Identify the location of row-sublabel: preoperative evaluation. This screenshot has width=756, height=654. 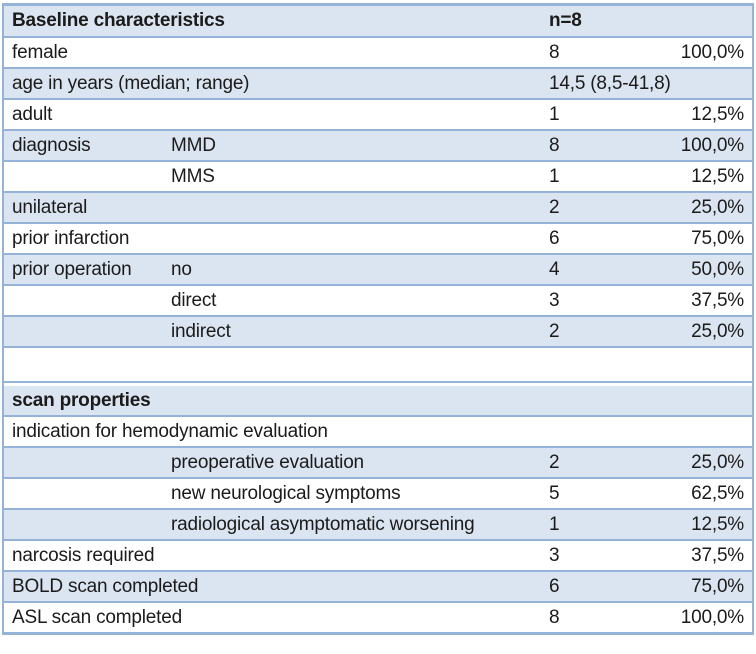
(267, 462).